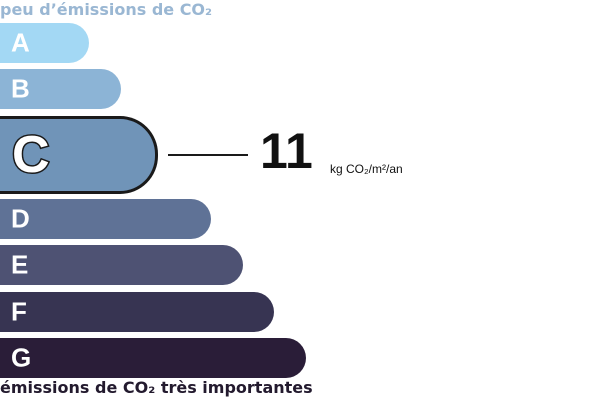  Describe the element at coordinates (44, 43) in the screenshot. I see `class-bar-a: A` at that location.